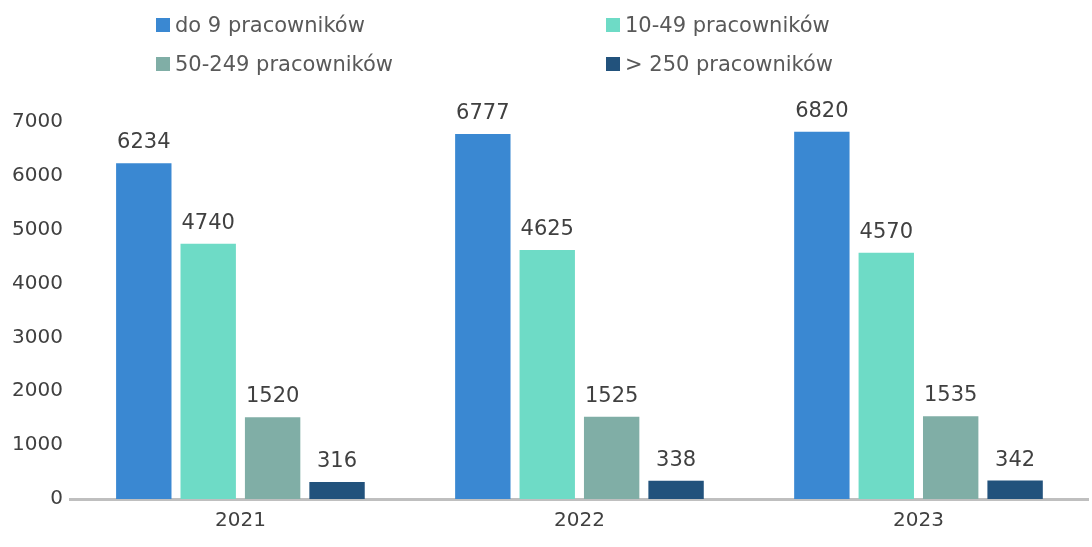  Describe the element at coordinates (272, 395) in the screenshot. I see `data-label: 1520` at that location.